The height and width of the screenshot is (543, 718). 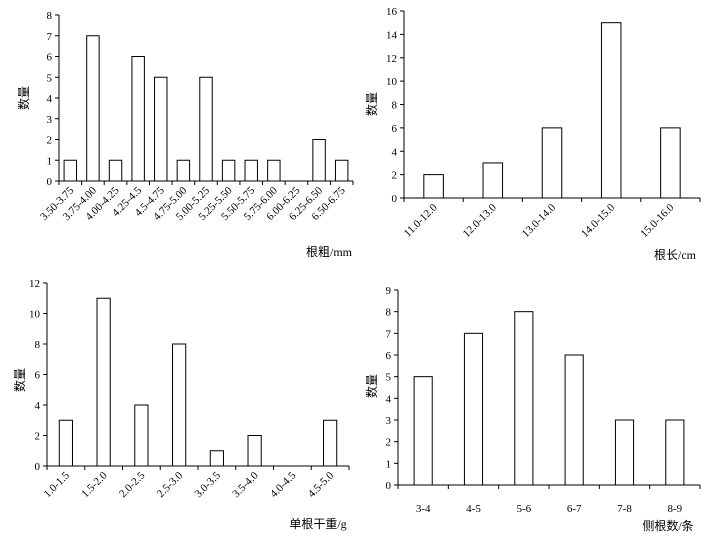 What do you see at coordinates (65, 443) in the screenshot?
I see `bar-1.0-1.5` at bounding box center [65, 443].